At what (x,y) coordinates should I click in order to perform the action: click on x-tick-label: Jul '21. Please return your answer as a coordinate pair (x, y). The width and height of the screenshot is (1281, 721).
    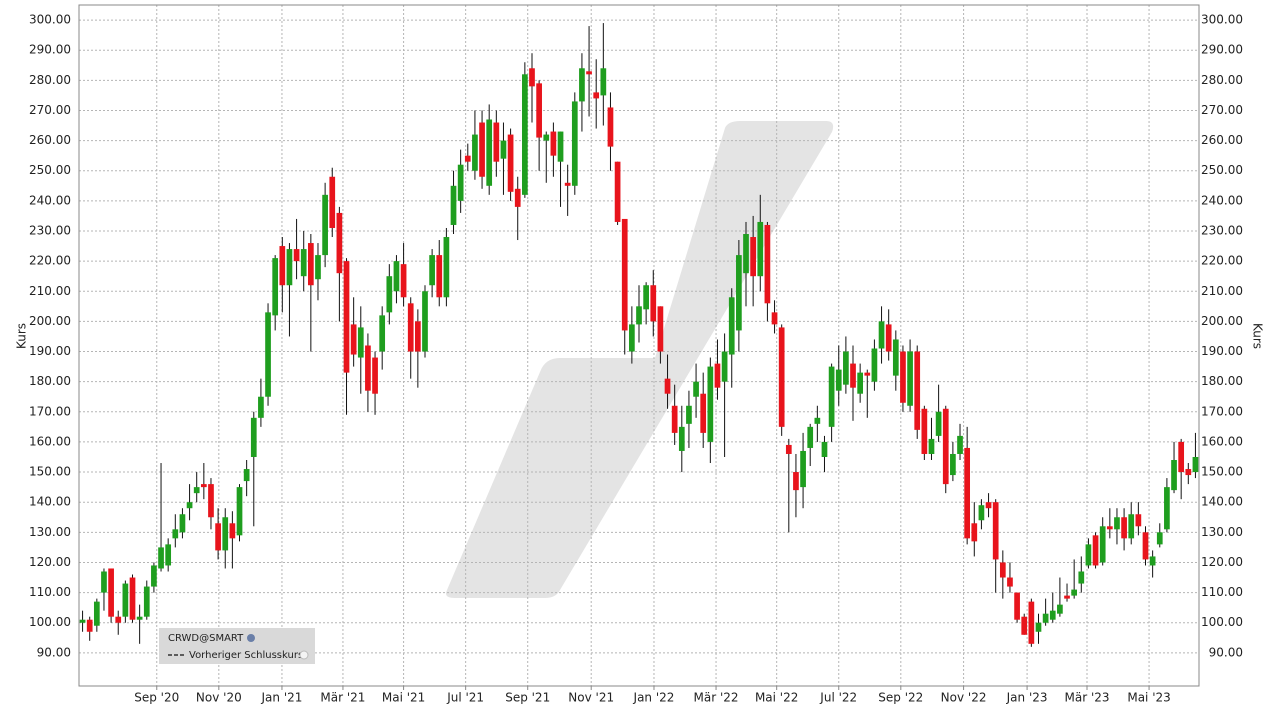
    Looking at the image, I should click on (465, 698).